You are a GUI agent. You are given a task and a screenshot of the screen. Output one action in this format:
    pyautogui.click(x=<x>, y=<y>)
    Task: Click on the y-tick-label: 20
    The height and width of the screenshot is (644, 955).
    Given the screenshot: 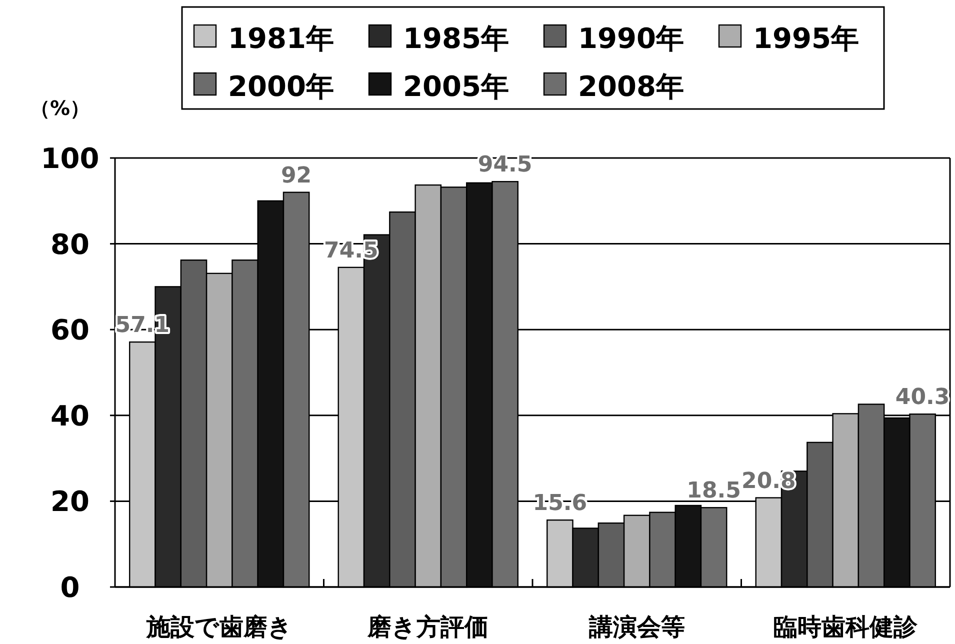 What is the action you would take?
    pyautogui.click(x=70, y=501)
    